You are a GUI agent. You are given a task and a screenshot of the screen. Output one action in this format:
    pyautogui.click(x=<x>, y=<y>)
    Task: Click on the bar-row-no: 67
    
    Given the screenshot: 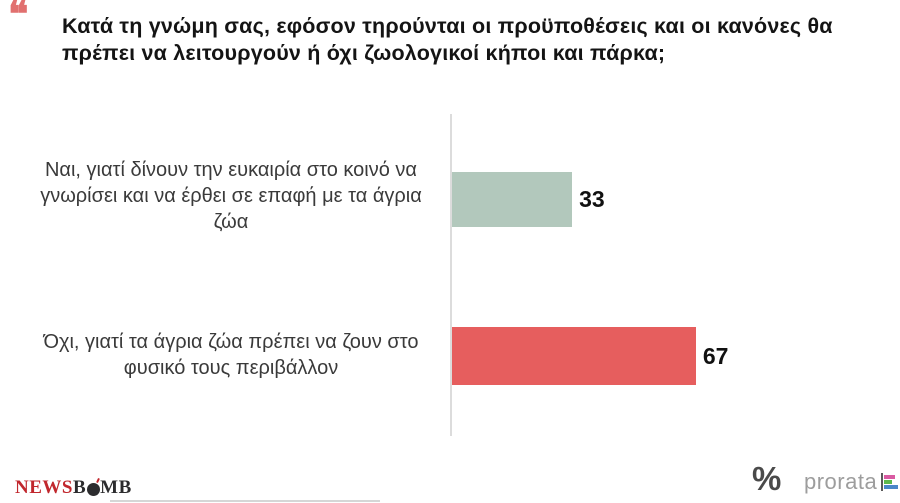 What is the action you would take?
    pyautogui.click(x=590, y=356)
    